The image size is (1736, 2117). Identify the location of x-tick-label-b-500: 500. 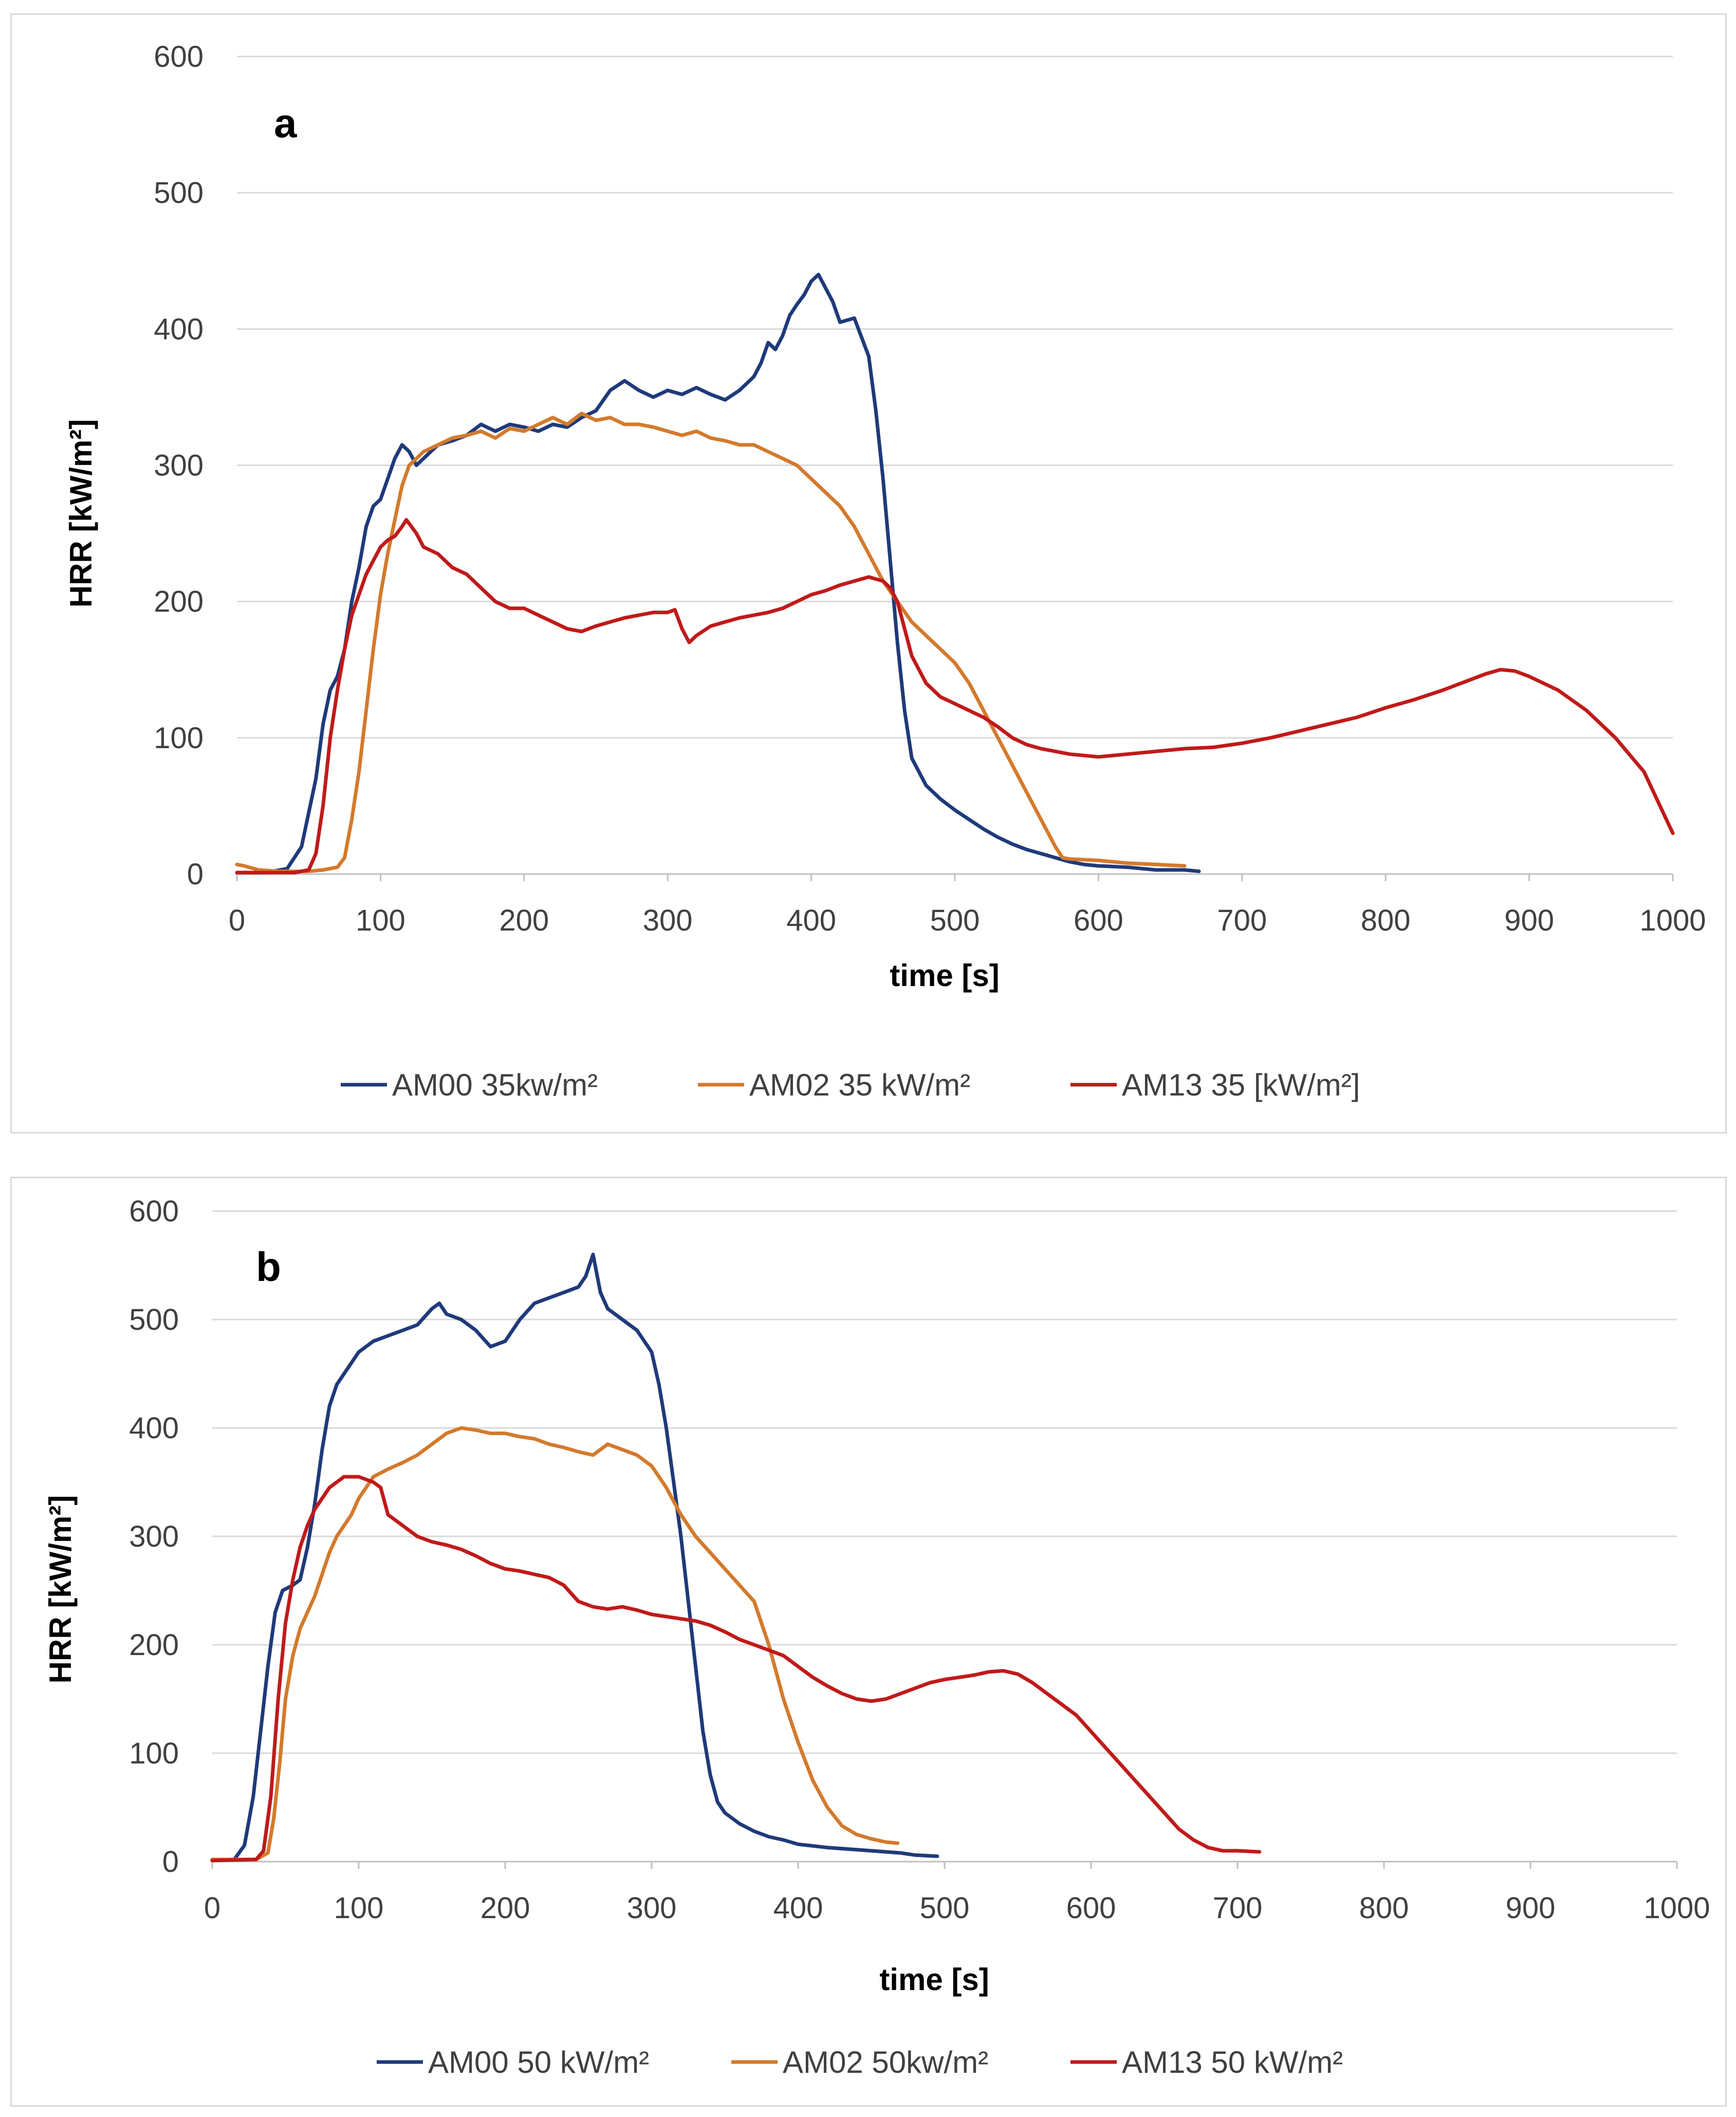
(945, 1908).